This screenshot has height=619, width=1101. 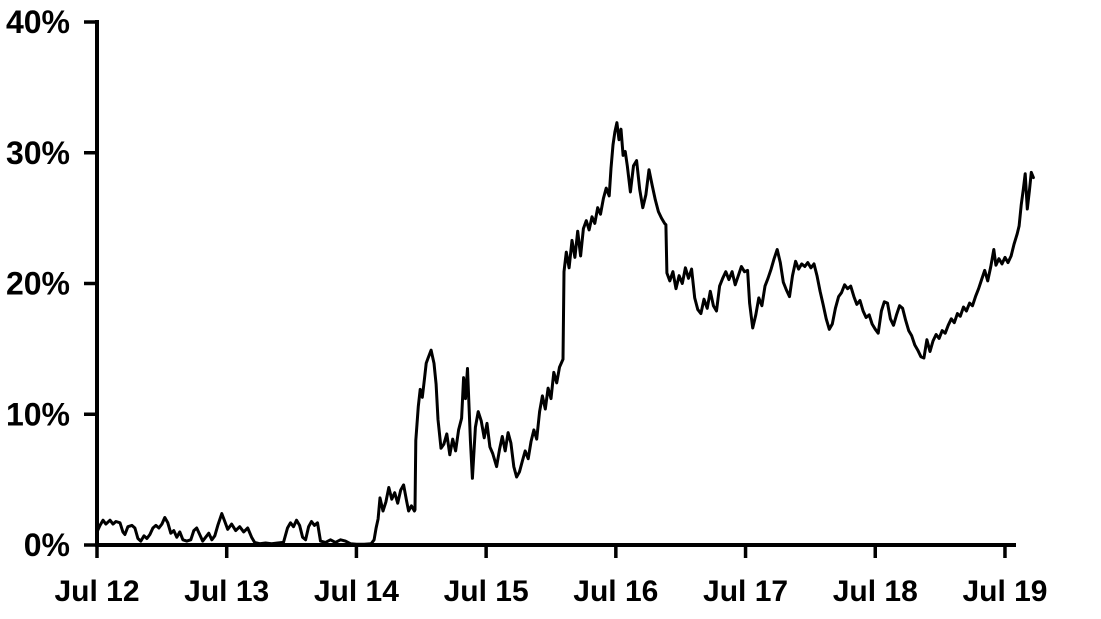 What do you see at coordinates (745, 591) in the screenshot?
I see `x-tick-label: Jul 17` at bounding box center [745, 591].